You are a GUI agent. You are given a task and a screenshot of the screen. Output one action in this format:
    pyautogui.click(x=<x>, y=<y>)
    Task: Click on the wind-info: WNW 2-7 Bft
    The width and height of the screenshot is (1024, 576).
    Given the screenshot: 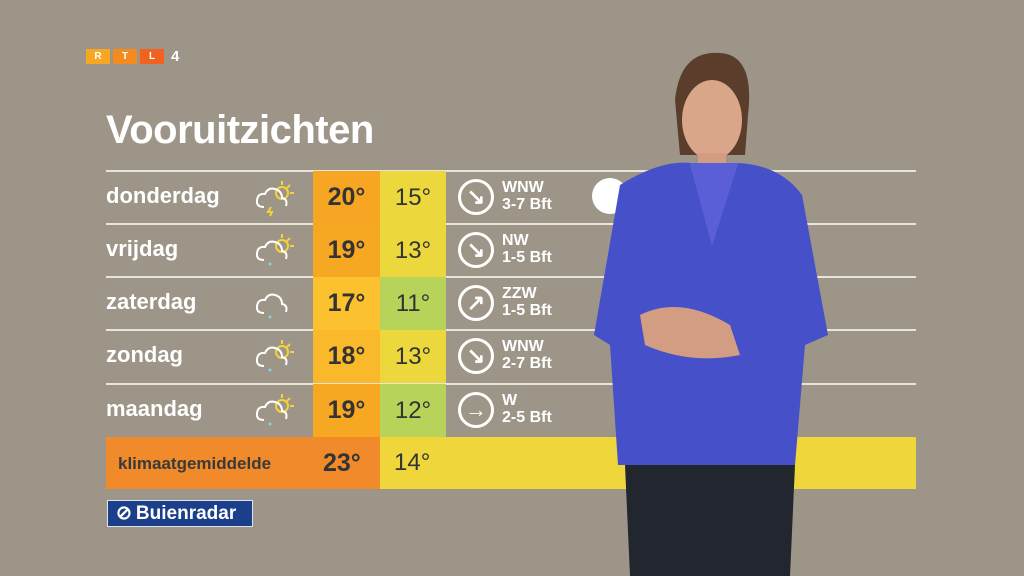 What is the action you would take?
    pyautogui.click(x=527, y=355)
    